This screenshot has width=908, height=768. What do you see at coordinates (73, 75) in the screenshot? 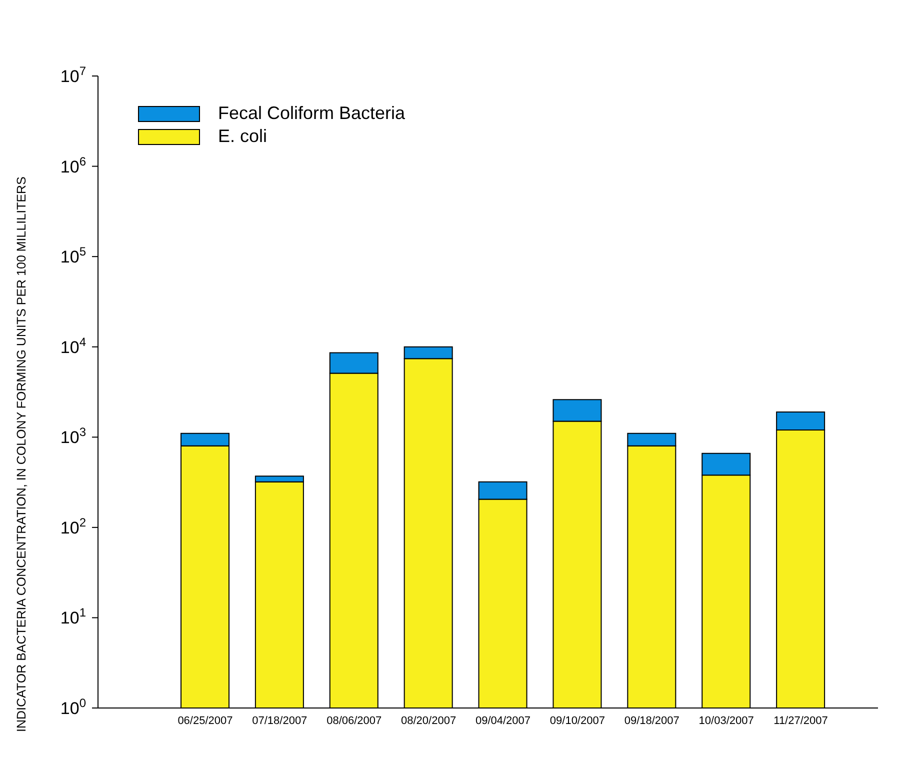
I see `y-tick-label: 10$^{7}$` at bounding box center [73, 75].